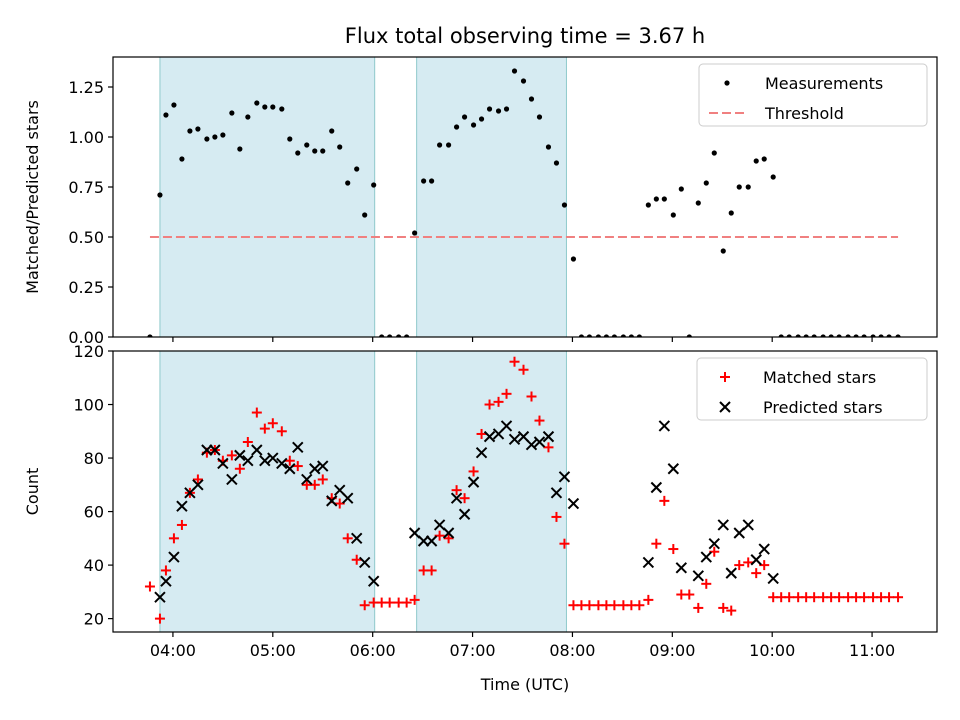  What do you see at coordinates (32, 197) in the screenshot?
I see `y-axis-label: Matched/Predicted stars` at bounding box center [32, 197].